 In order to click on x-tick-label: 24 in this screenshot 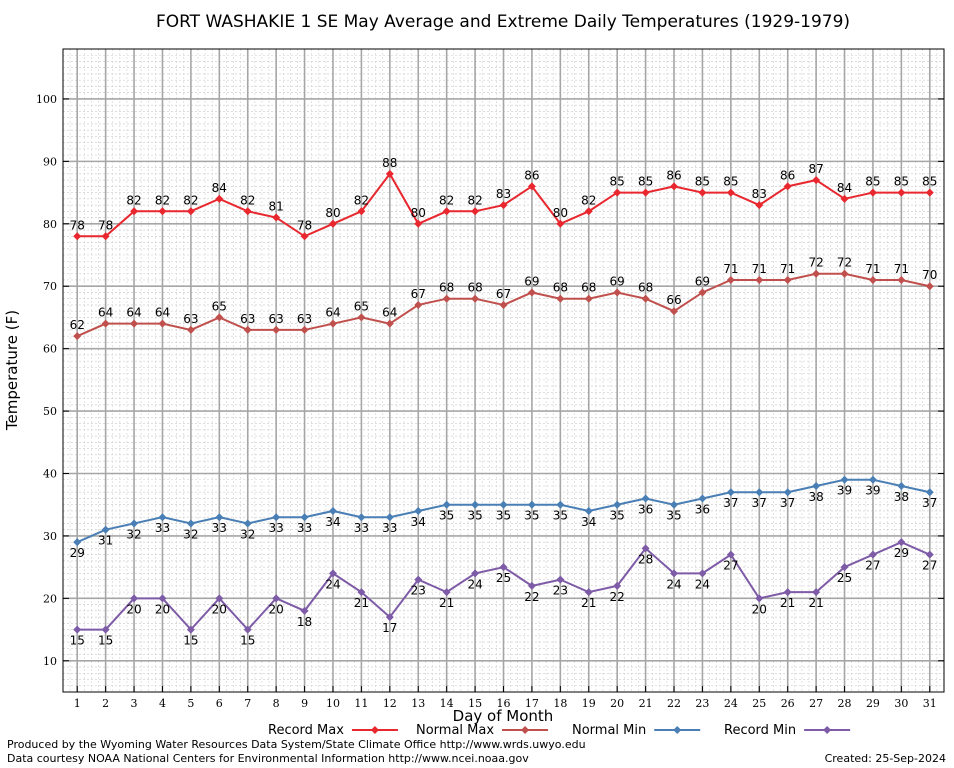, I will do `click(731, 703)`.